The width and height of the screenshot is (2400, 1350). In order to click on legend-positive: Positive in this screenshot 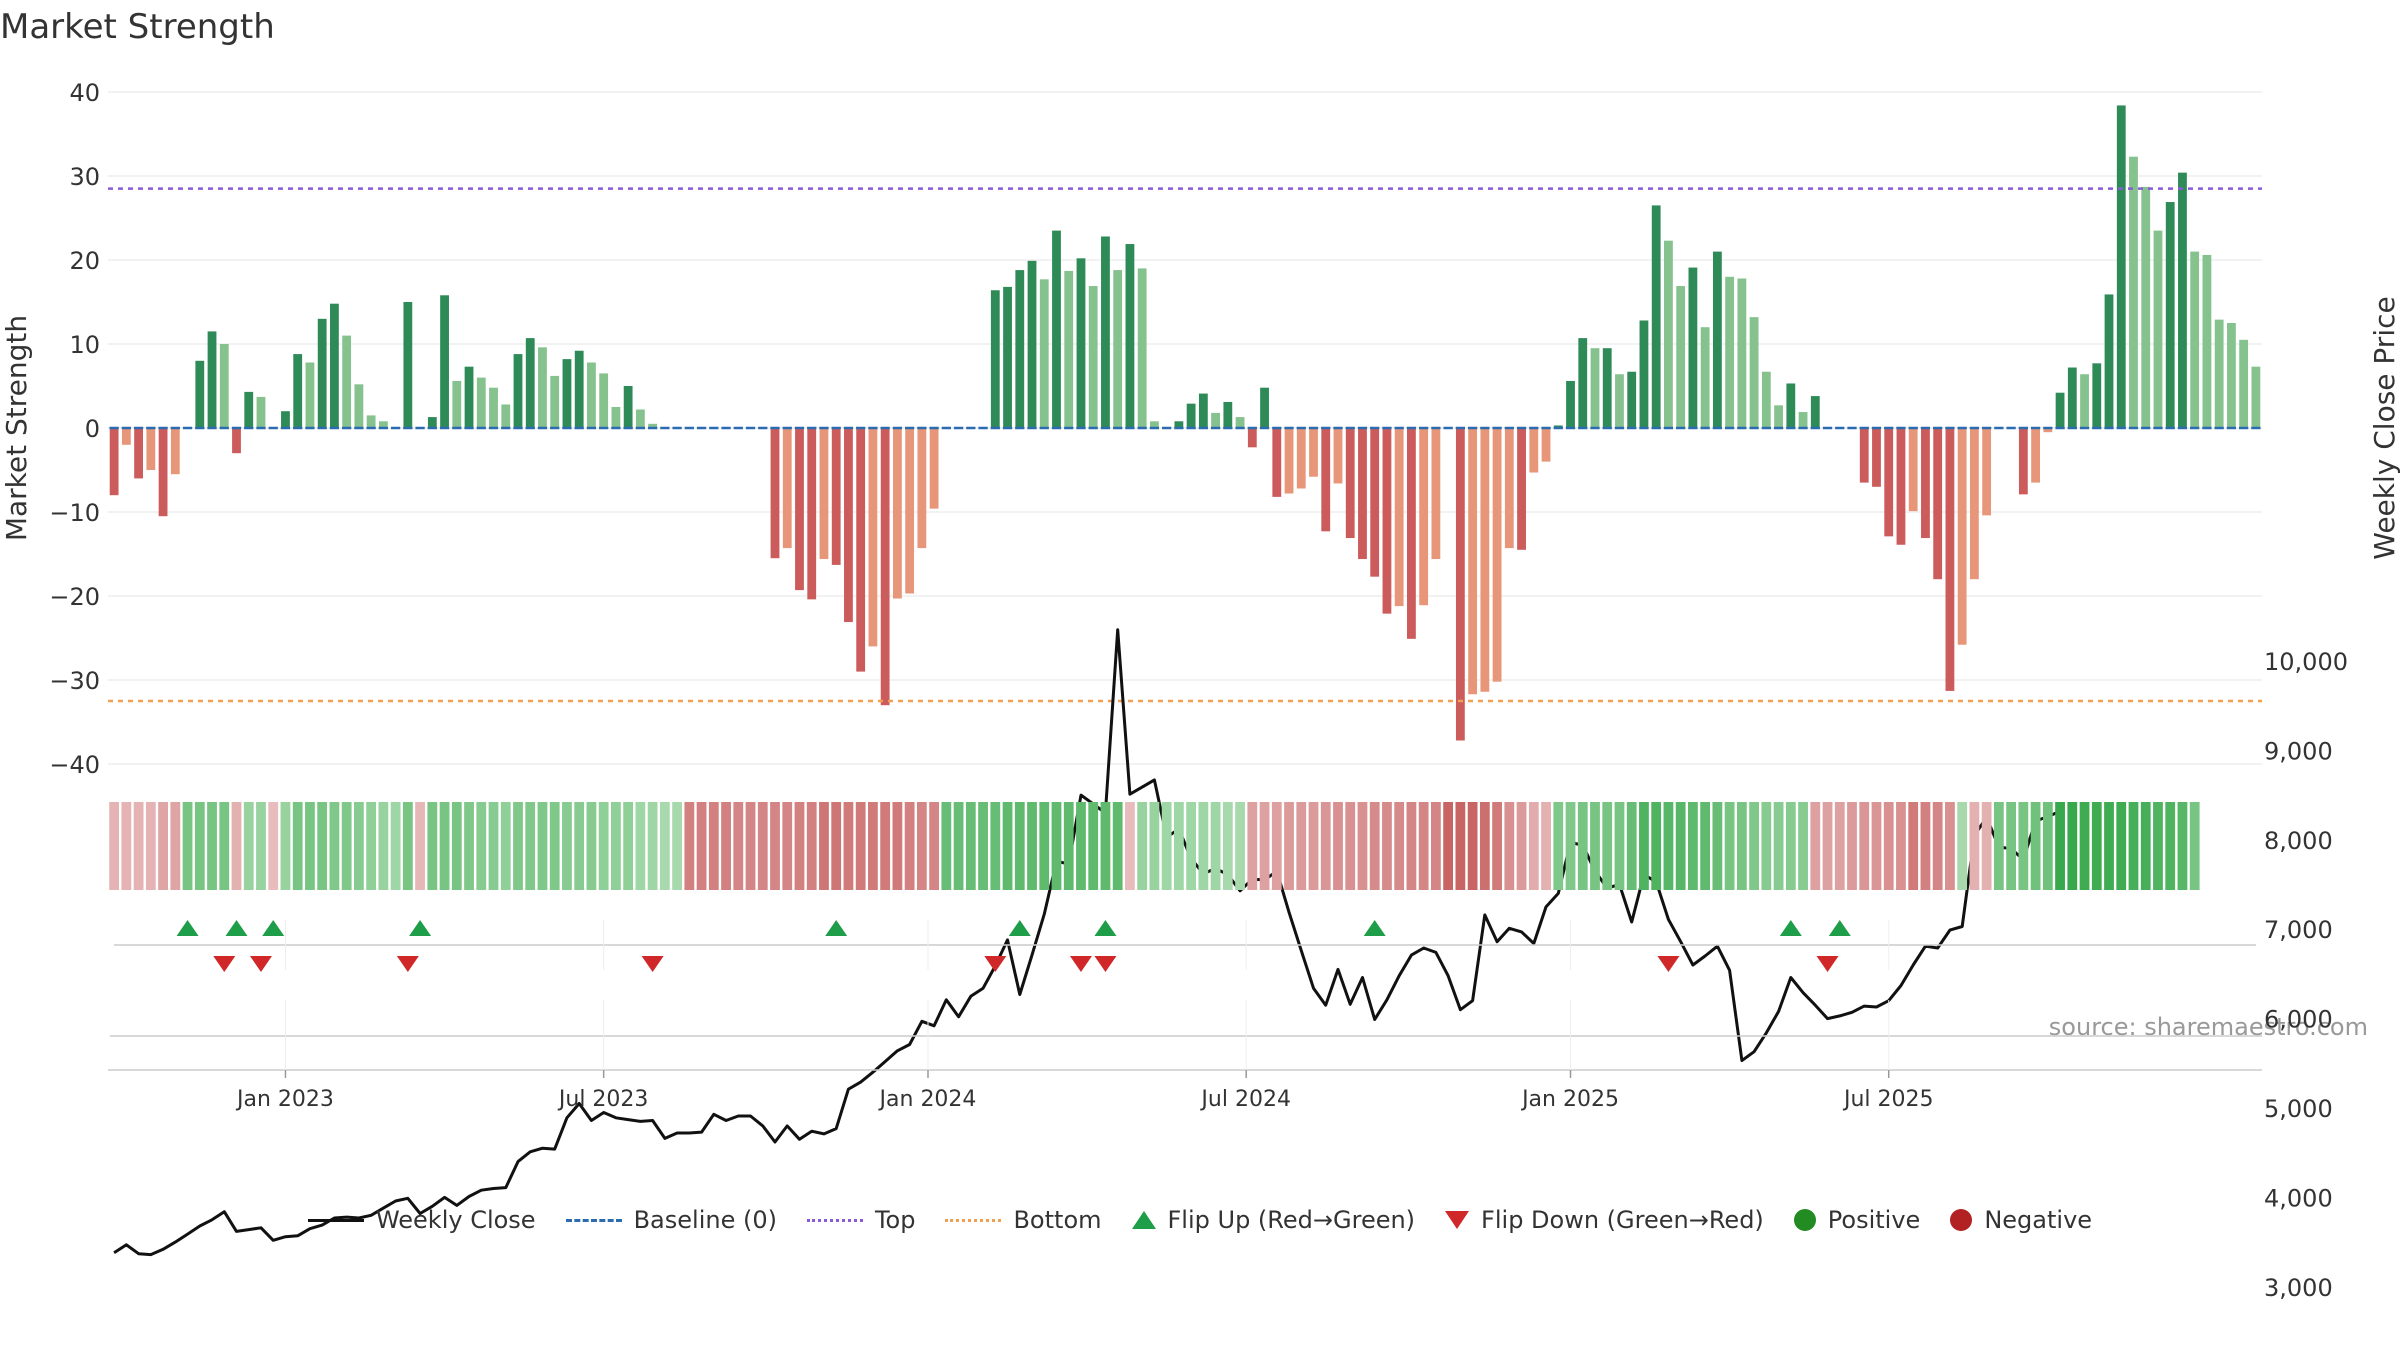, I will do `click(1856, 1220)`.